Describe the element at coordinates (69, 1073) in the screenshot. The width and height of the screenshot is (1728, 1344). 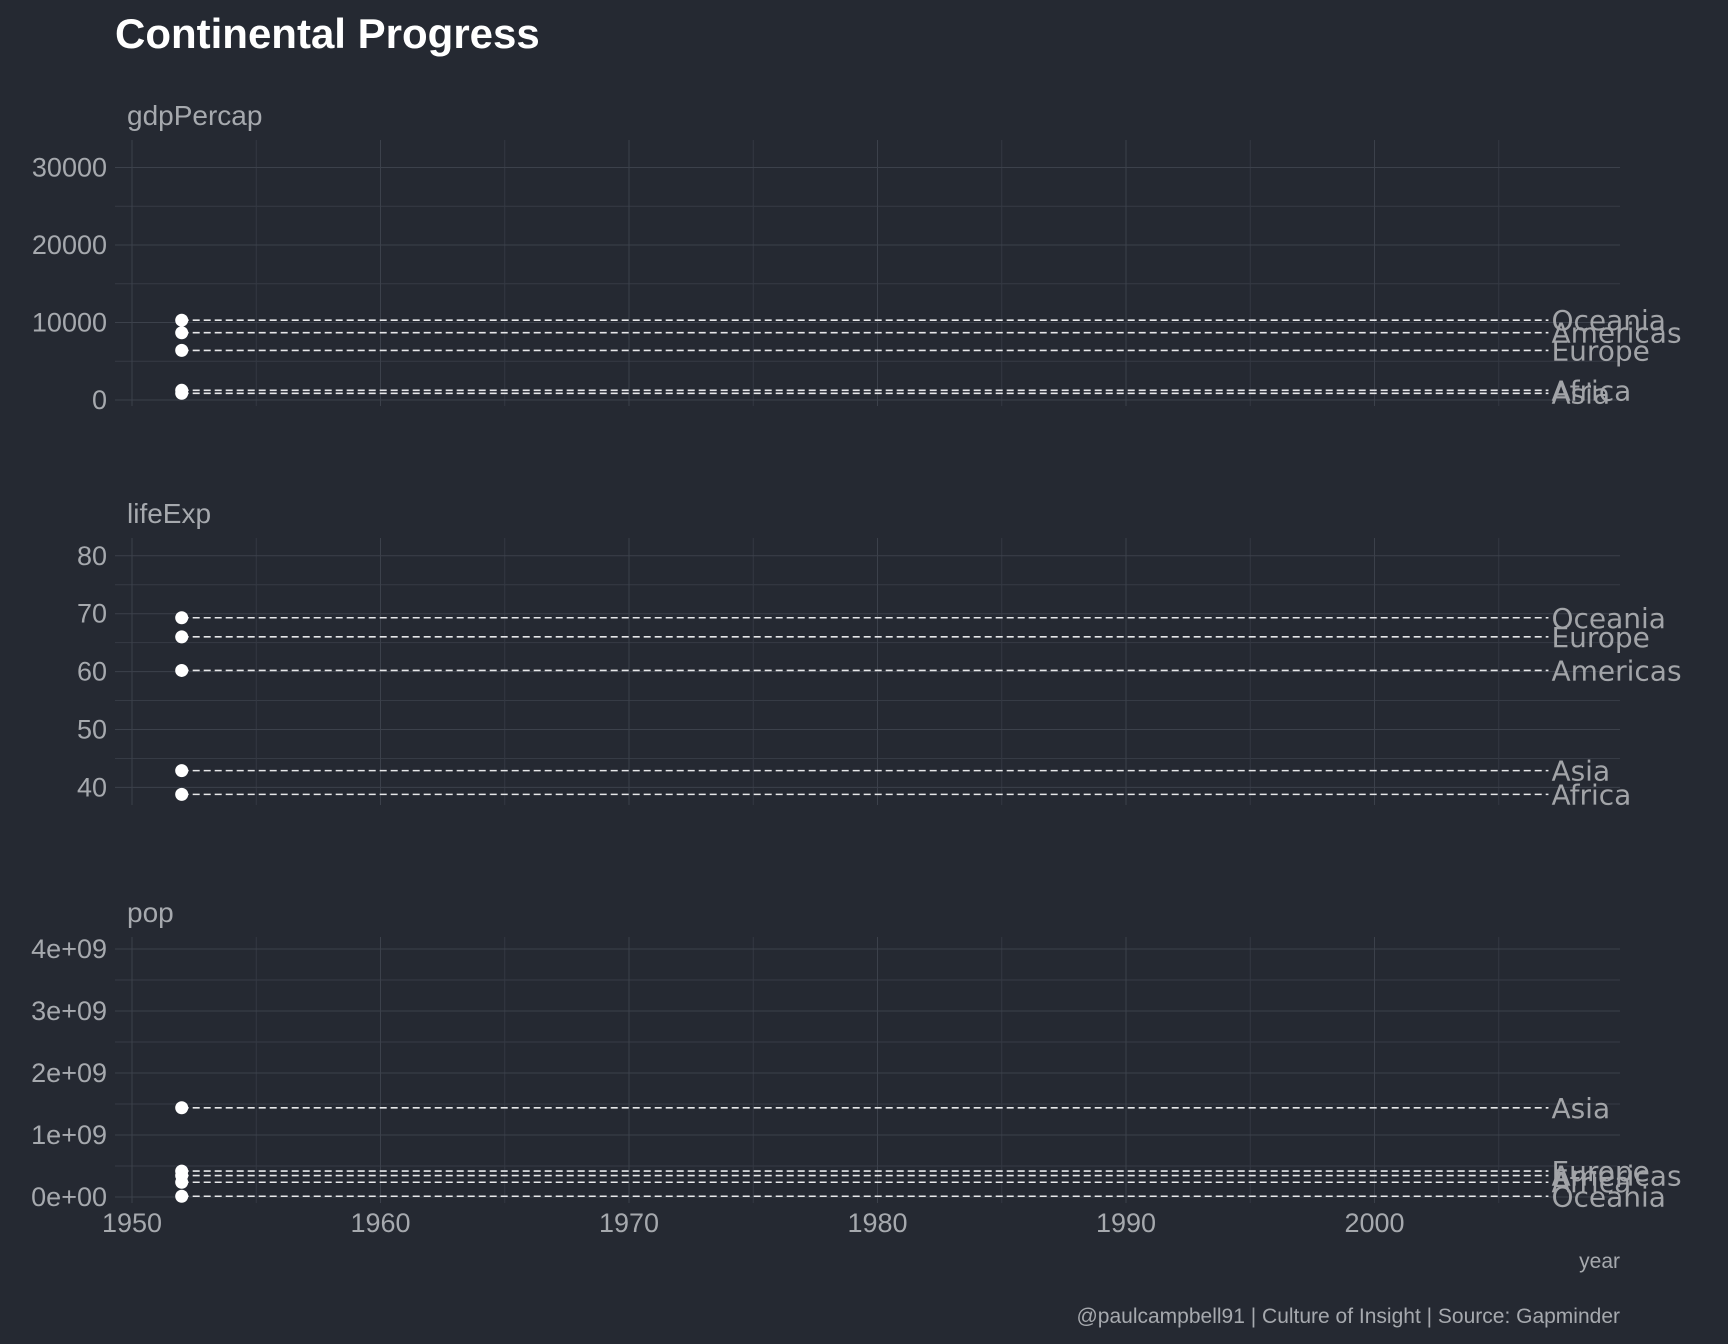
I see `y-tick-label: 2e+09` at that location.